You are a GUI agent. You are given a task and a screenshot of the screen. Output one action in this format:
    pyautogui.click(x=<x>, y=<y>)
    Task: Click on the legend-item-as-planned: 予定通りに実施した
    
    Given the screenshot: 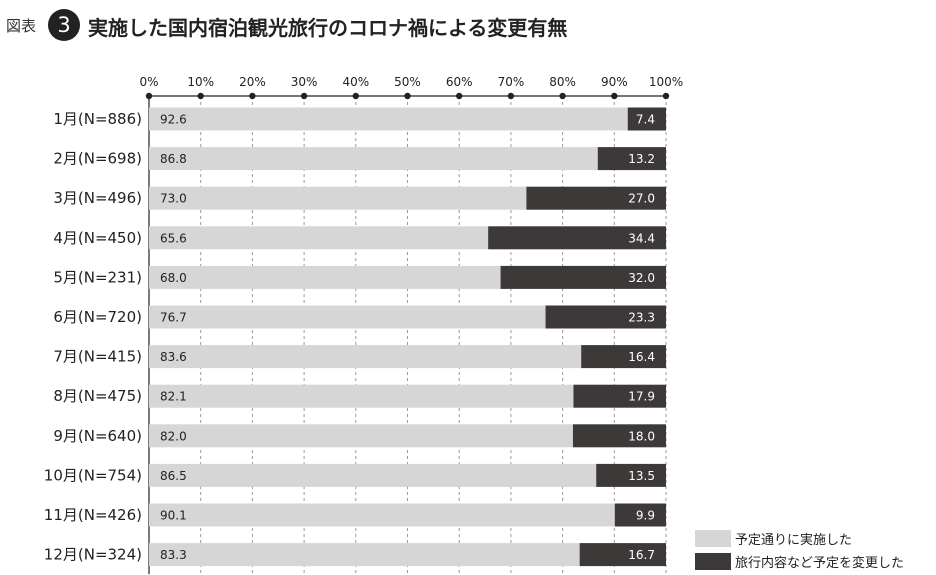 What is the action you would take?
    pyautogui.click(x=799, y=538)
    